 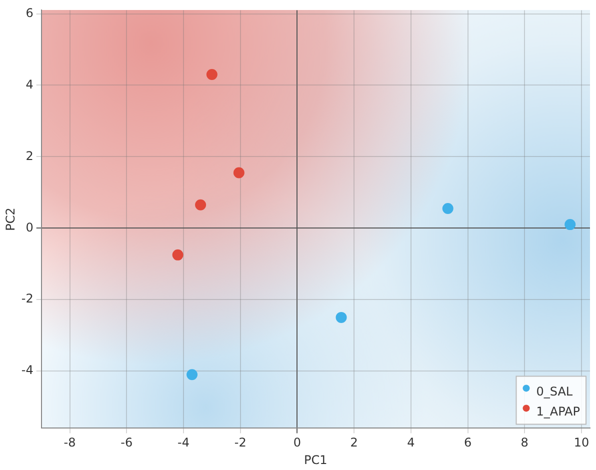 I want to click on x-tick-label: 6, so click(x=468, y=443).